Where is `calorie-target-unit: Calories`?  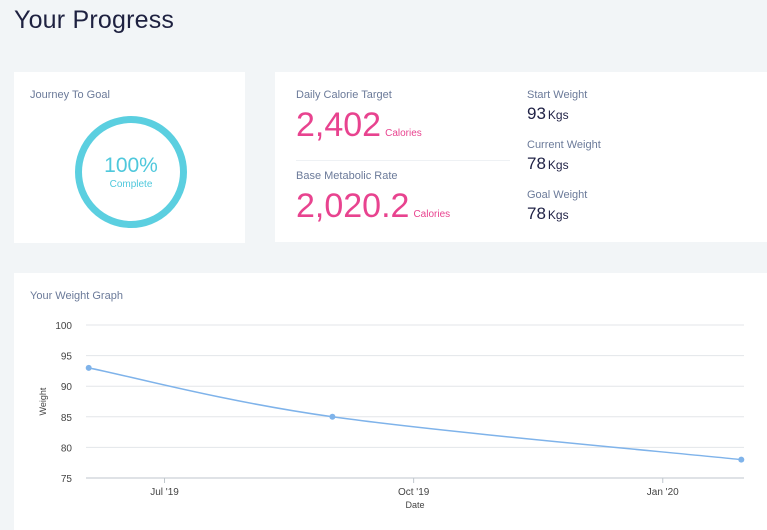 calorie-target-unit: Calories is located at coordinates (403, 133).